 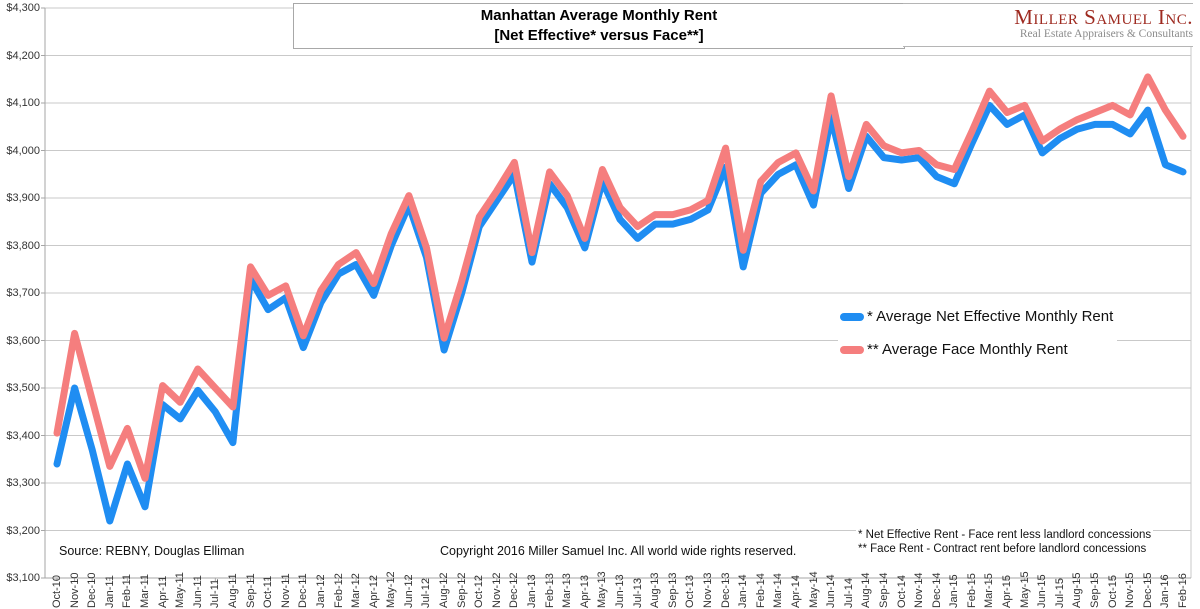 I want to click on x-axis-tick-label: Sep-13, so click(x=672, y=590).